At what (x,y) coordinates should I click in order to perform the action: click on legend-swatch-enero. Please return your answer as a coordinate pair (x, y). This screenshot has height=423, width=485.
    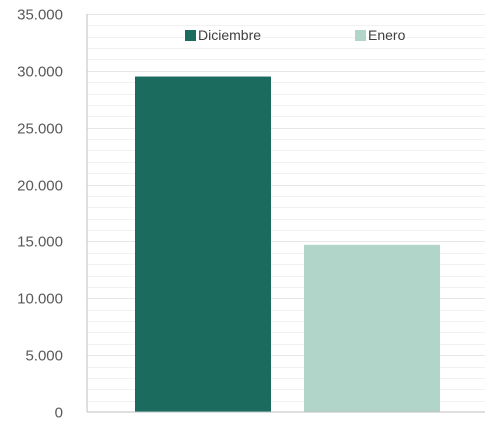
    Looking at the image, I should click on (360, 35).